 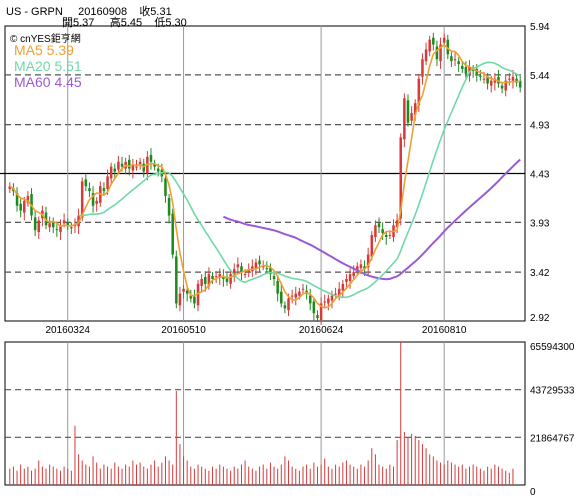 I want to click on y-tick-label: 5.44, so click(x=540, y=76).